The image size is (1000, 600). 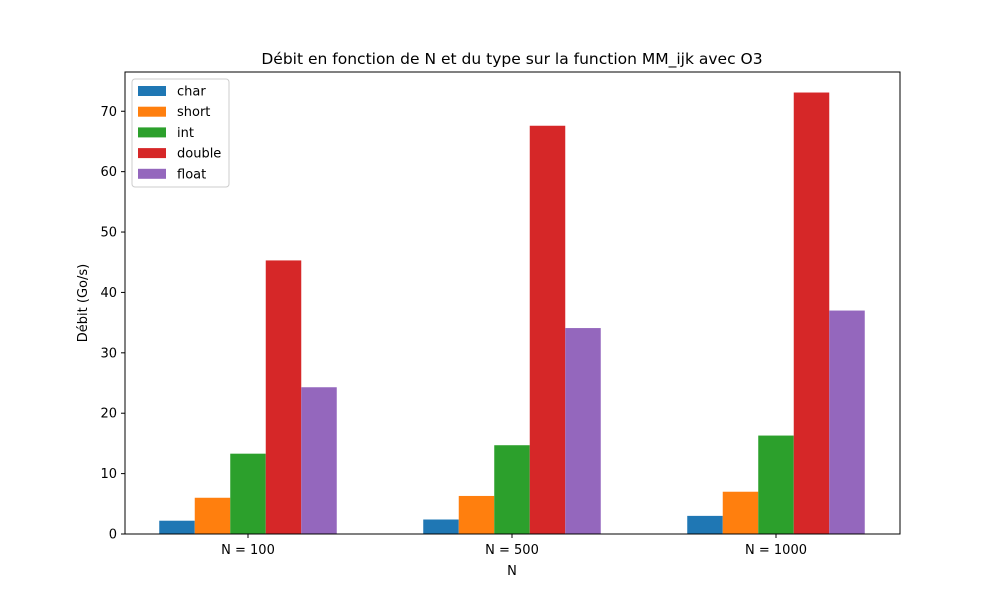 What do you see at coordinates (113, 535) in the screenshot?
I see `y-tick-label: 0` at bounding box center [113, 535].